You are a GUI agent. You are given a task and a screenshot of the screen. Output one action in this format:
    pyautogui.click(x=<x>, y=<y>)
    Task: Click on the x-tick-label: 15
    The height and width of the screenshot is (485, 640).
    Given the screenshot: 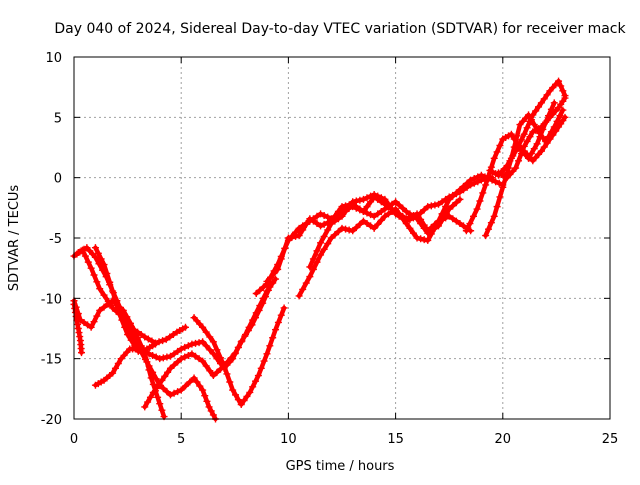 What is the action you would take?
    pyautogui.click(x=395, y=439)
    